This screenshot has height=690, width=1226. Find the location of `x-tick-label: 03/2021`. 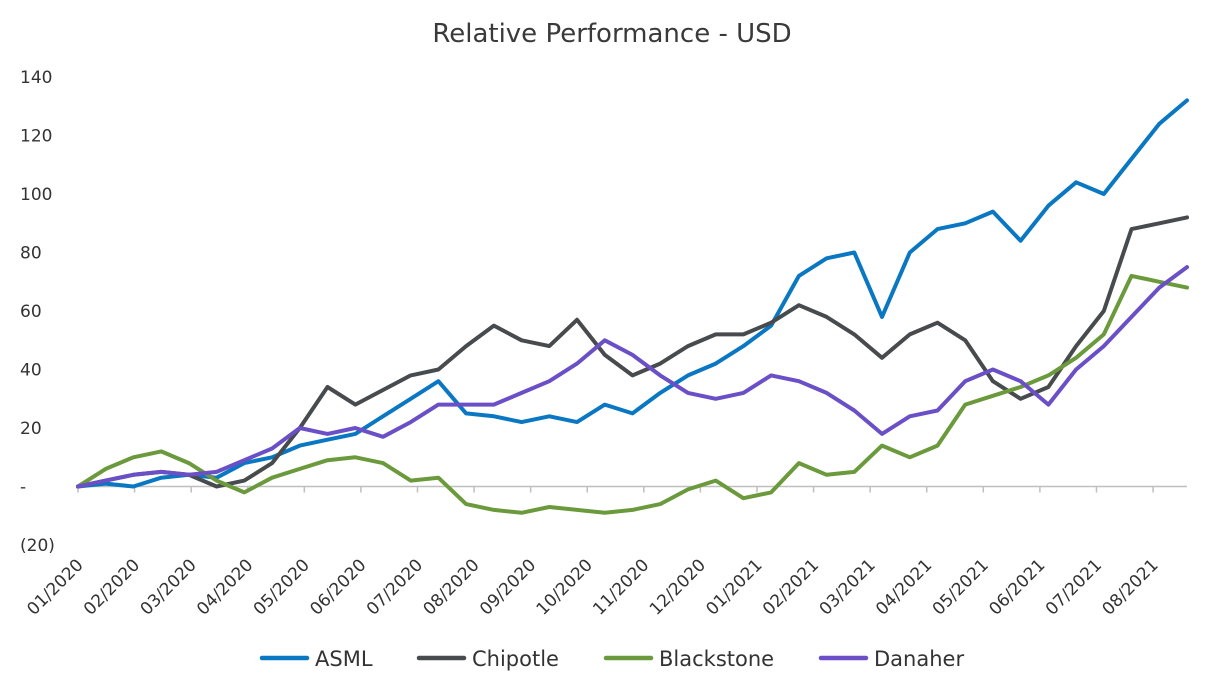

x-tick-label: 03/2021 is located at coordinates (848, 587).